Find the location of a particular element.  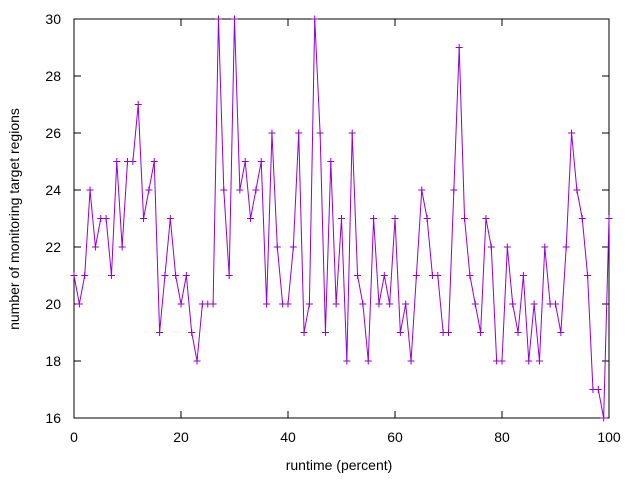

x-tick-label: 20 is located at coordinates (181, 437).